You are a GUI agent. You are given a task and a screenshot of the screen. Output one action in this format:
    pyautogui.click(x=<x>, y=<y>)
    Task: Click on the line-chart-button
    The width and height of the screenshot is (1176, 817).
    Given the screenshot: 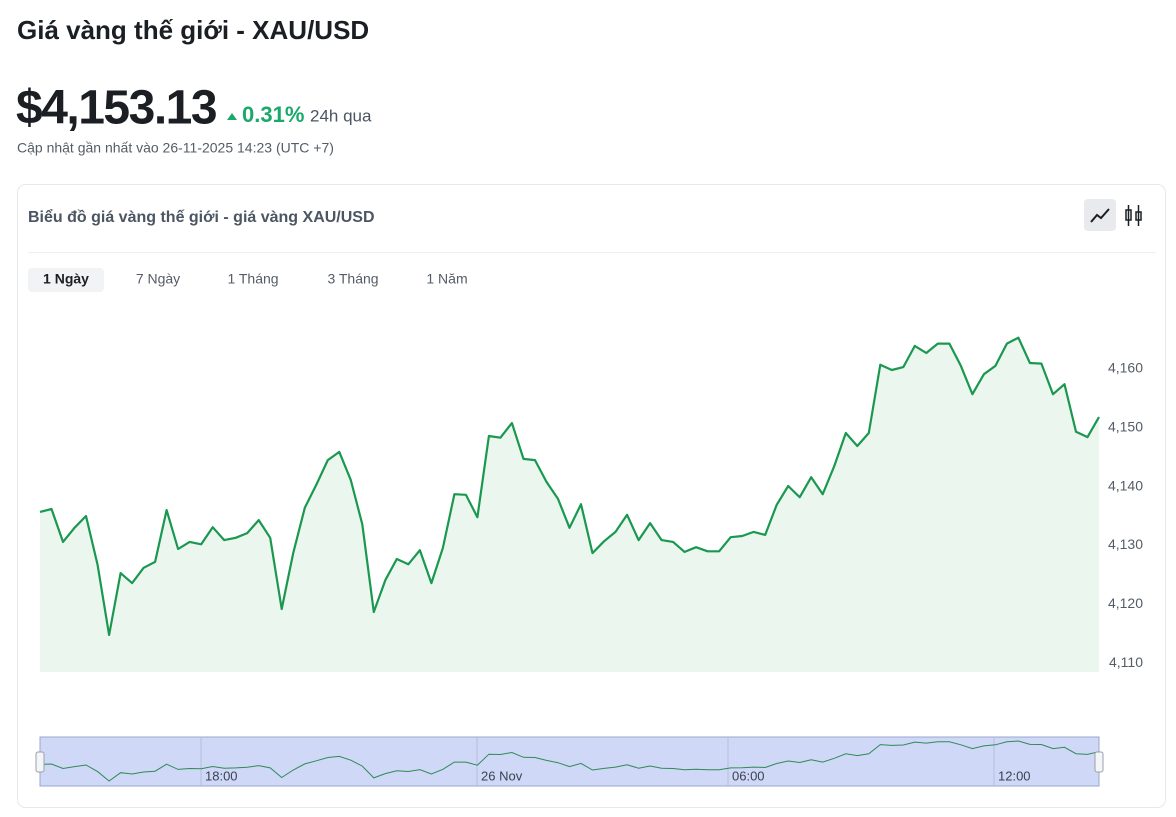 What is the action you would take?
    pyautogui.click(x=1100, y=215)
    